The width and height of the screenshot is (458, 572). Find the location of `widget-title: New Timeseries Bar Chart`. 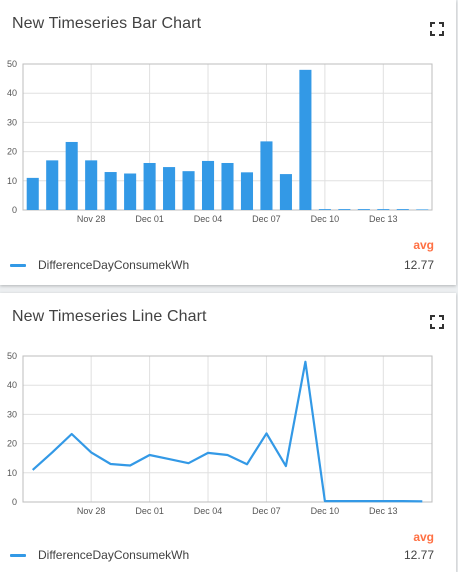

widget-title: New Timeseries Bar Chart is located at coordinates (107, 23).